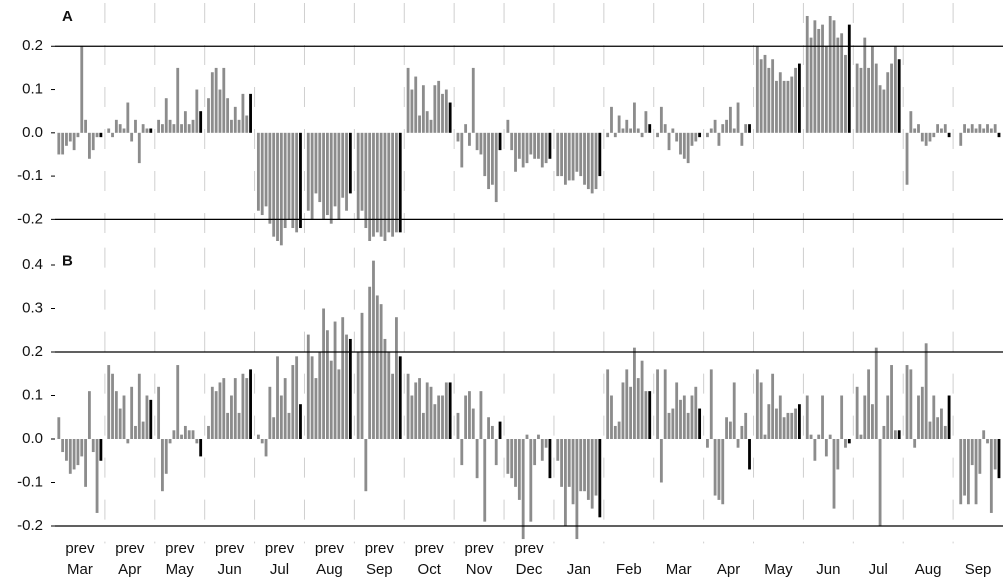  I want to click on panel-title: A, so click(67, 16).